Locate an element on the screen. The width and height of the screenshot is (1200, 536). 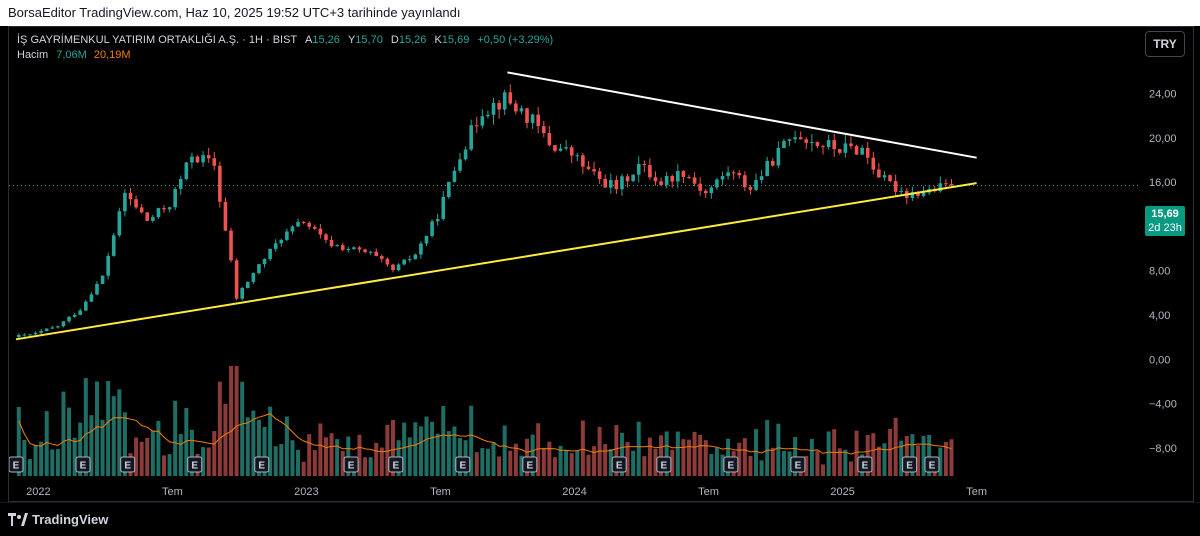
currency-button: TRY is located at coordinates (1165, 44).